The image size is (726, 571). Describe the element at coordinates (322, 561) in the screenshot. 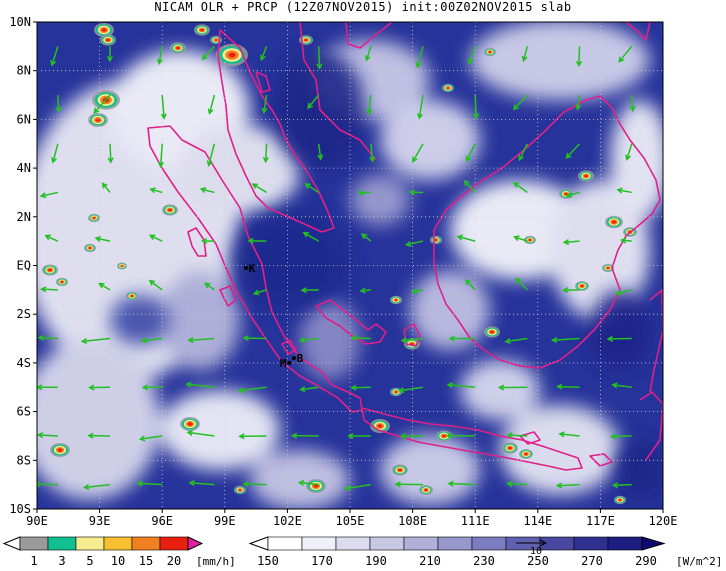

I see `legend-tick: 170` at that location.